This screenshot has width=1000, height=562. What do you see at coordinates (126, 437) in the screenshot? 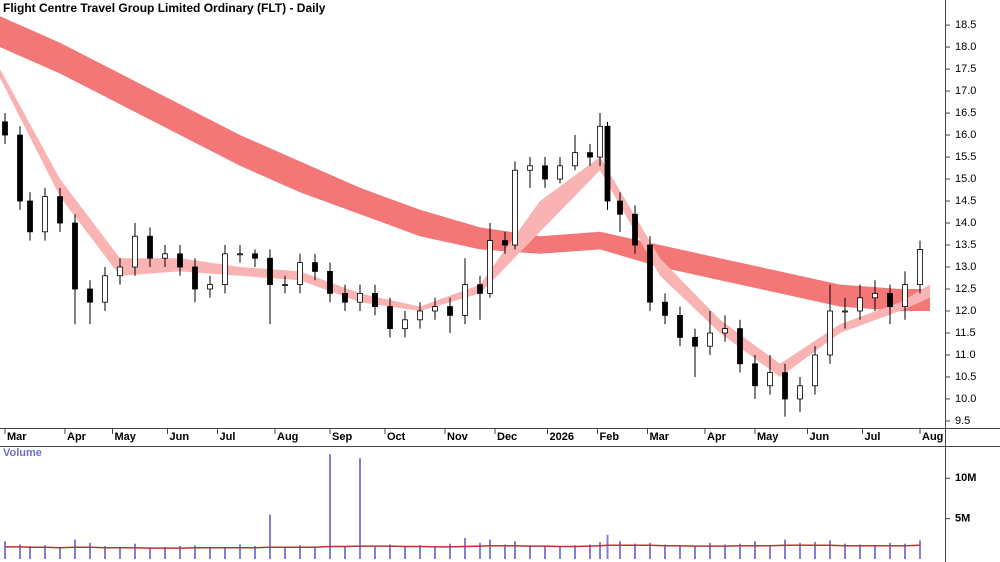
I see `x-tick-label: May` at bounding box center [126, 437].